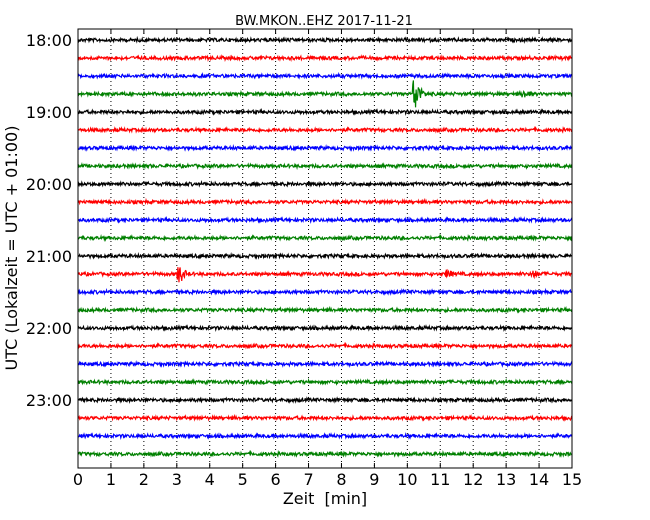 This screenshot has width=650, height=520. Describe the element at coordinates (49, 400) in the screenshot. I see `y-tick-label: 23:00` at that location.